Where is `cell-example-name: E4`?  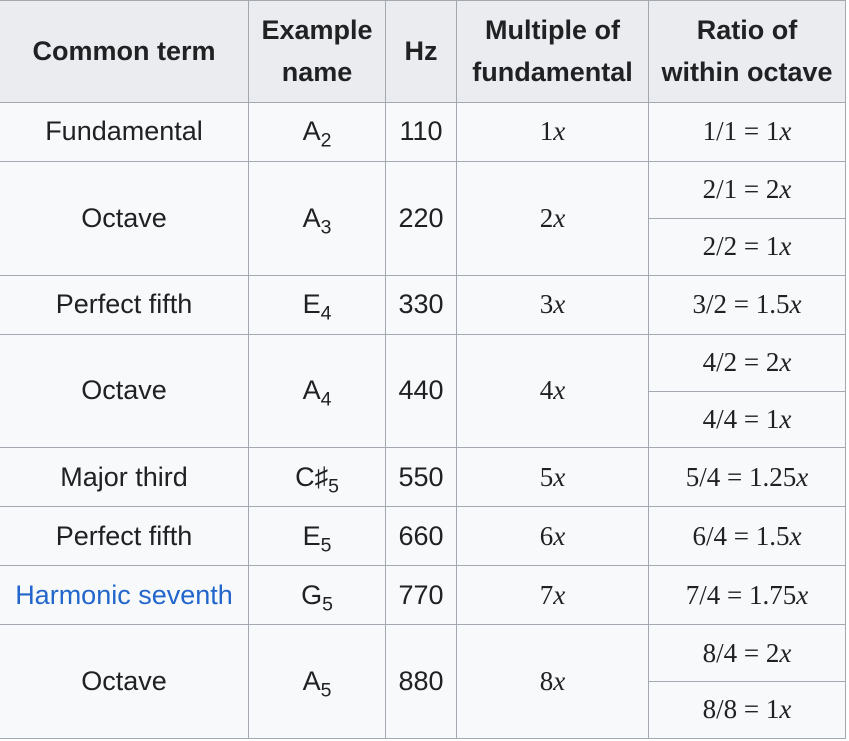 cell-example-name: E4 is located at coordinates (317, 304).